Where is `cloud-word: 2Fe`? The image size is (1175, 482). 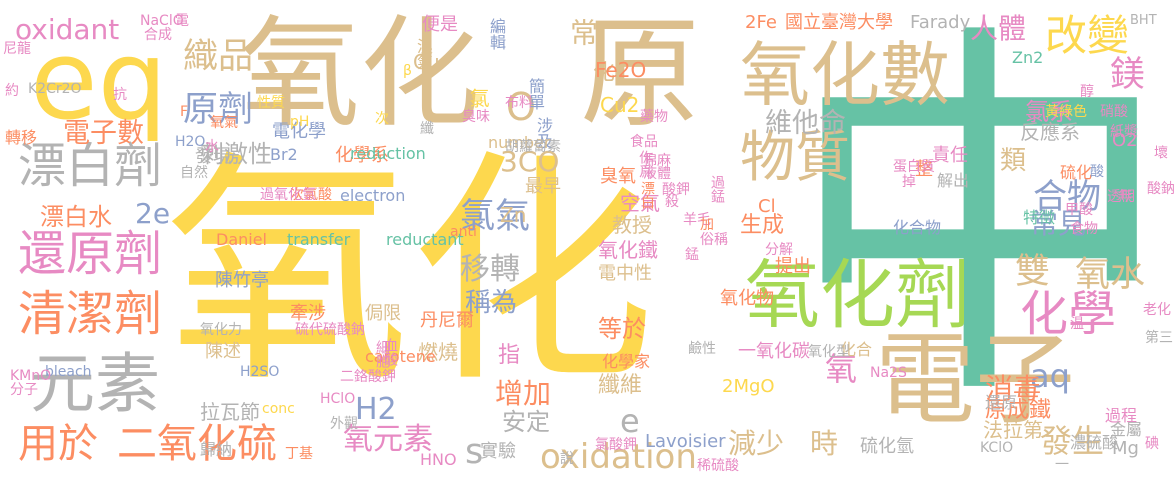
cloud-word: 2Fe is located at coordinates (761, 22).